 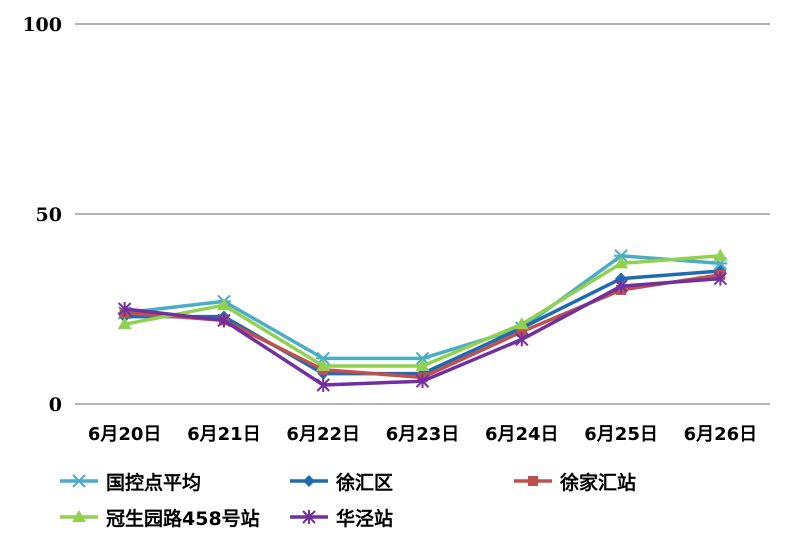 I want to click on legend-label-4: 冠生园路458号站, so click(x=183, y=518).